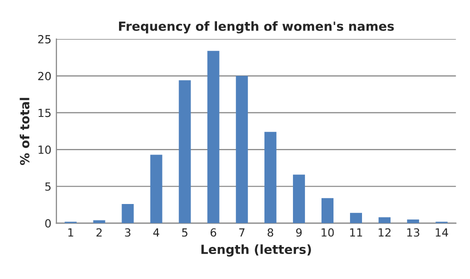 The width and height of the screenshot is (470, 279). What do you see at coordinates (127, 232) in the screenshot?
I see `x-tick-label: 3` at bounding box center [127, 232].